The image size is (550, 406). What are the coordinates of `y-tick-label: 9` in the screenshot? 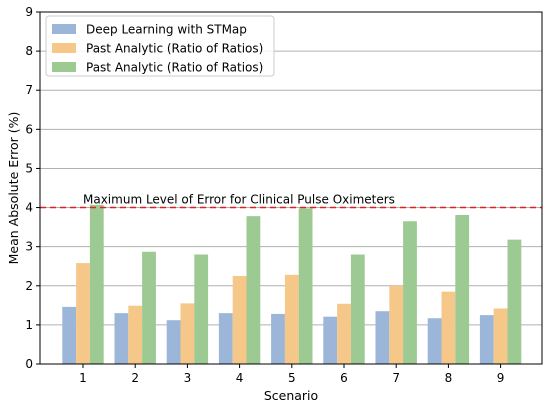 It's located at (29, 12).